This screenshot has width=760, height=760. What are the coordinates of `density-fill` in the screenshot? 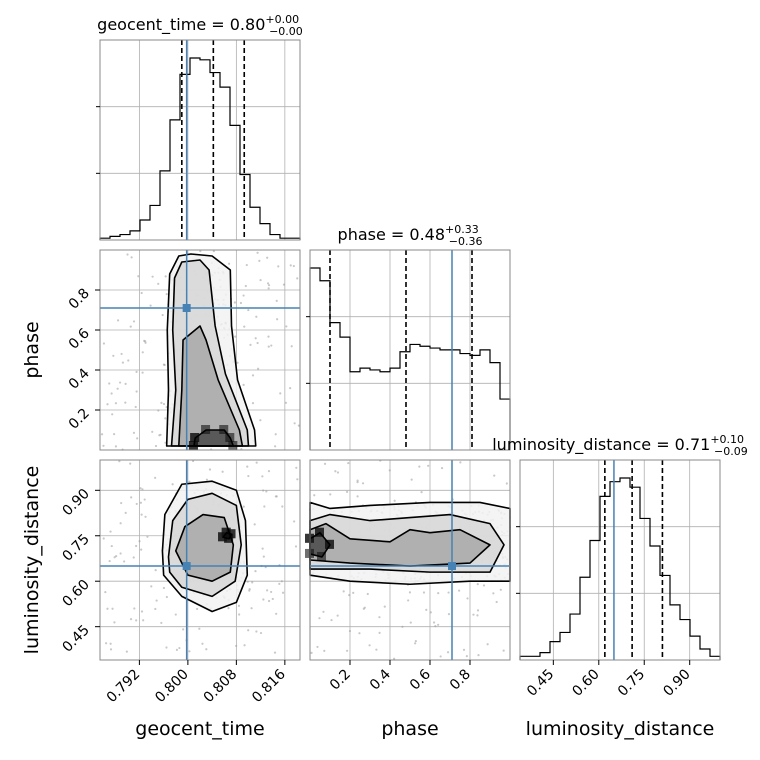 It's located at (400, 545).